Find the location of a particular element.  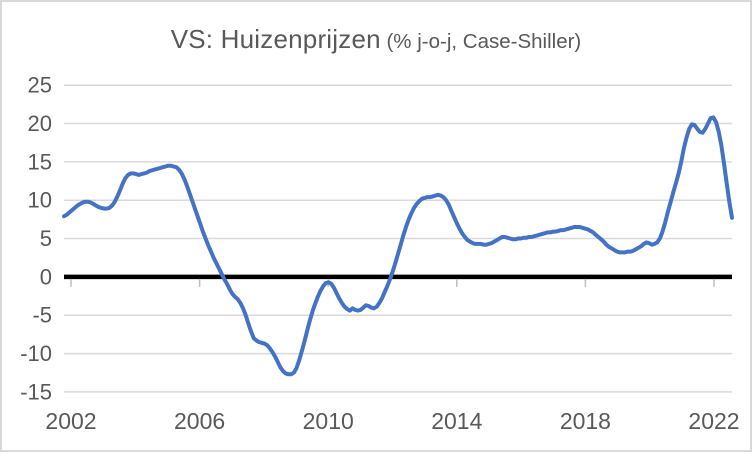

x-axis-tick-label: 2010 is located at coordinates (328, 421).